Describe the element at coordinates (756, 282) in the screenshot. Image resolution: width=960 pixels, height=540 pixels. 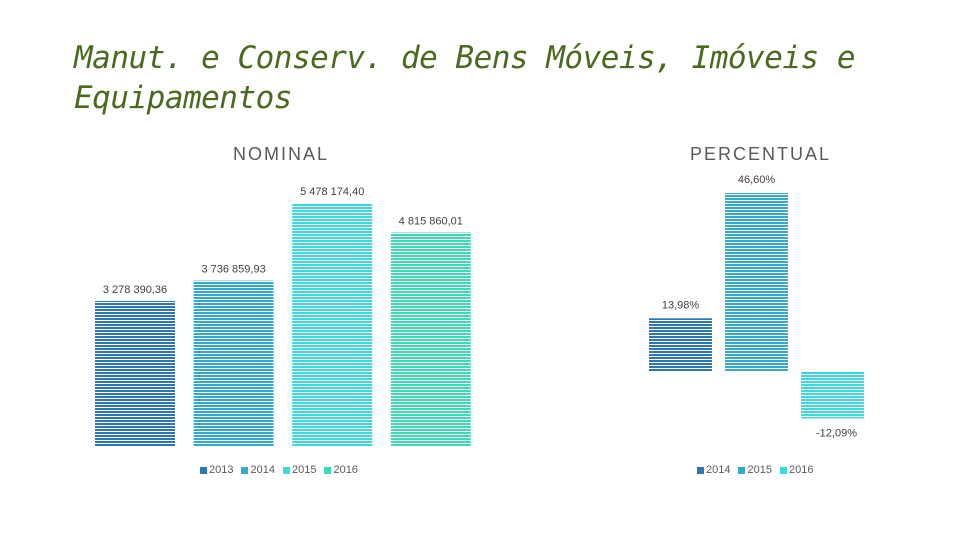
I see `percent-bar-2015` at that location.